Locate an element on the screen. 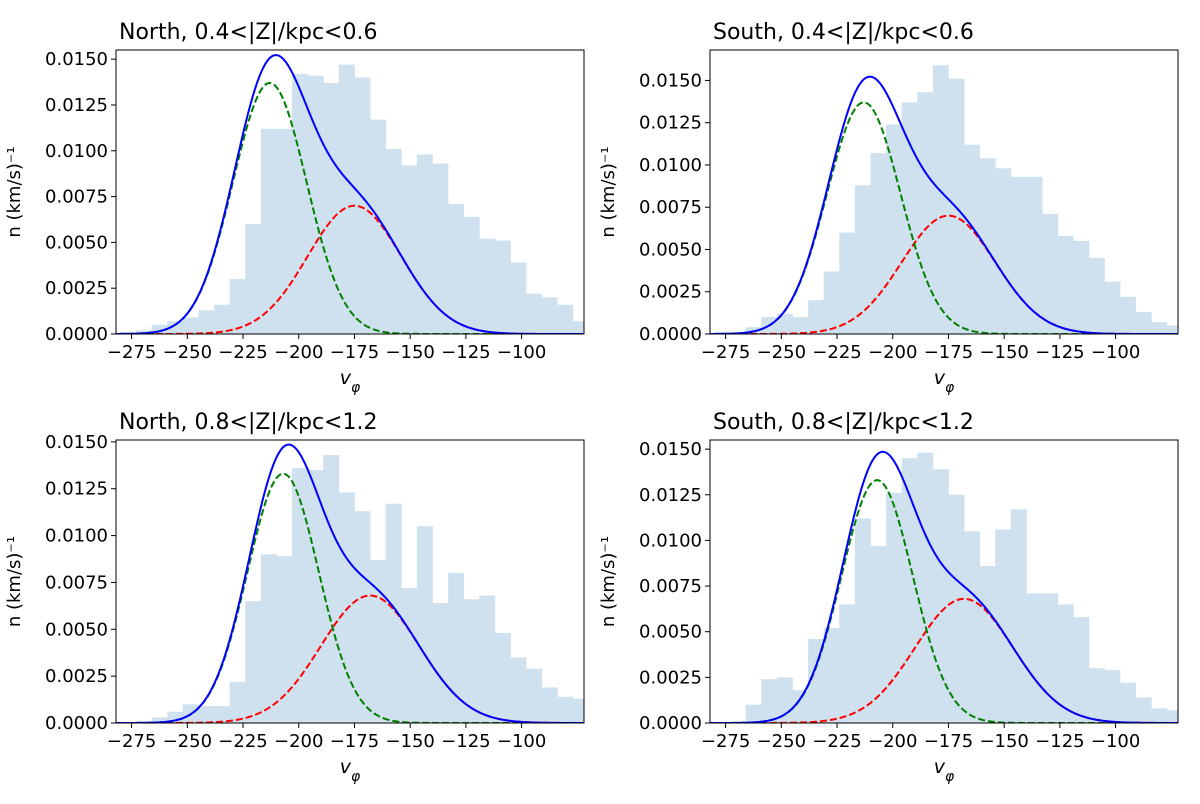 This screenshot has width=1200, height=804. histogram is located at coordinates (961, 587).